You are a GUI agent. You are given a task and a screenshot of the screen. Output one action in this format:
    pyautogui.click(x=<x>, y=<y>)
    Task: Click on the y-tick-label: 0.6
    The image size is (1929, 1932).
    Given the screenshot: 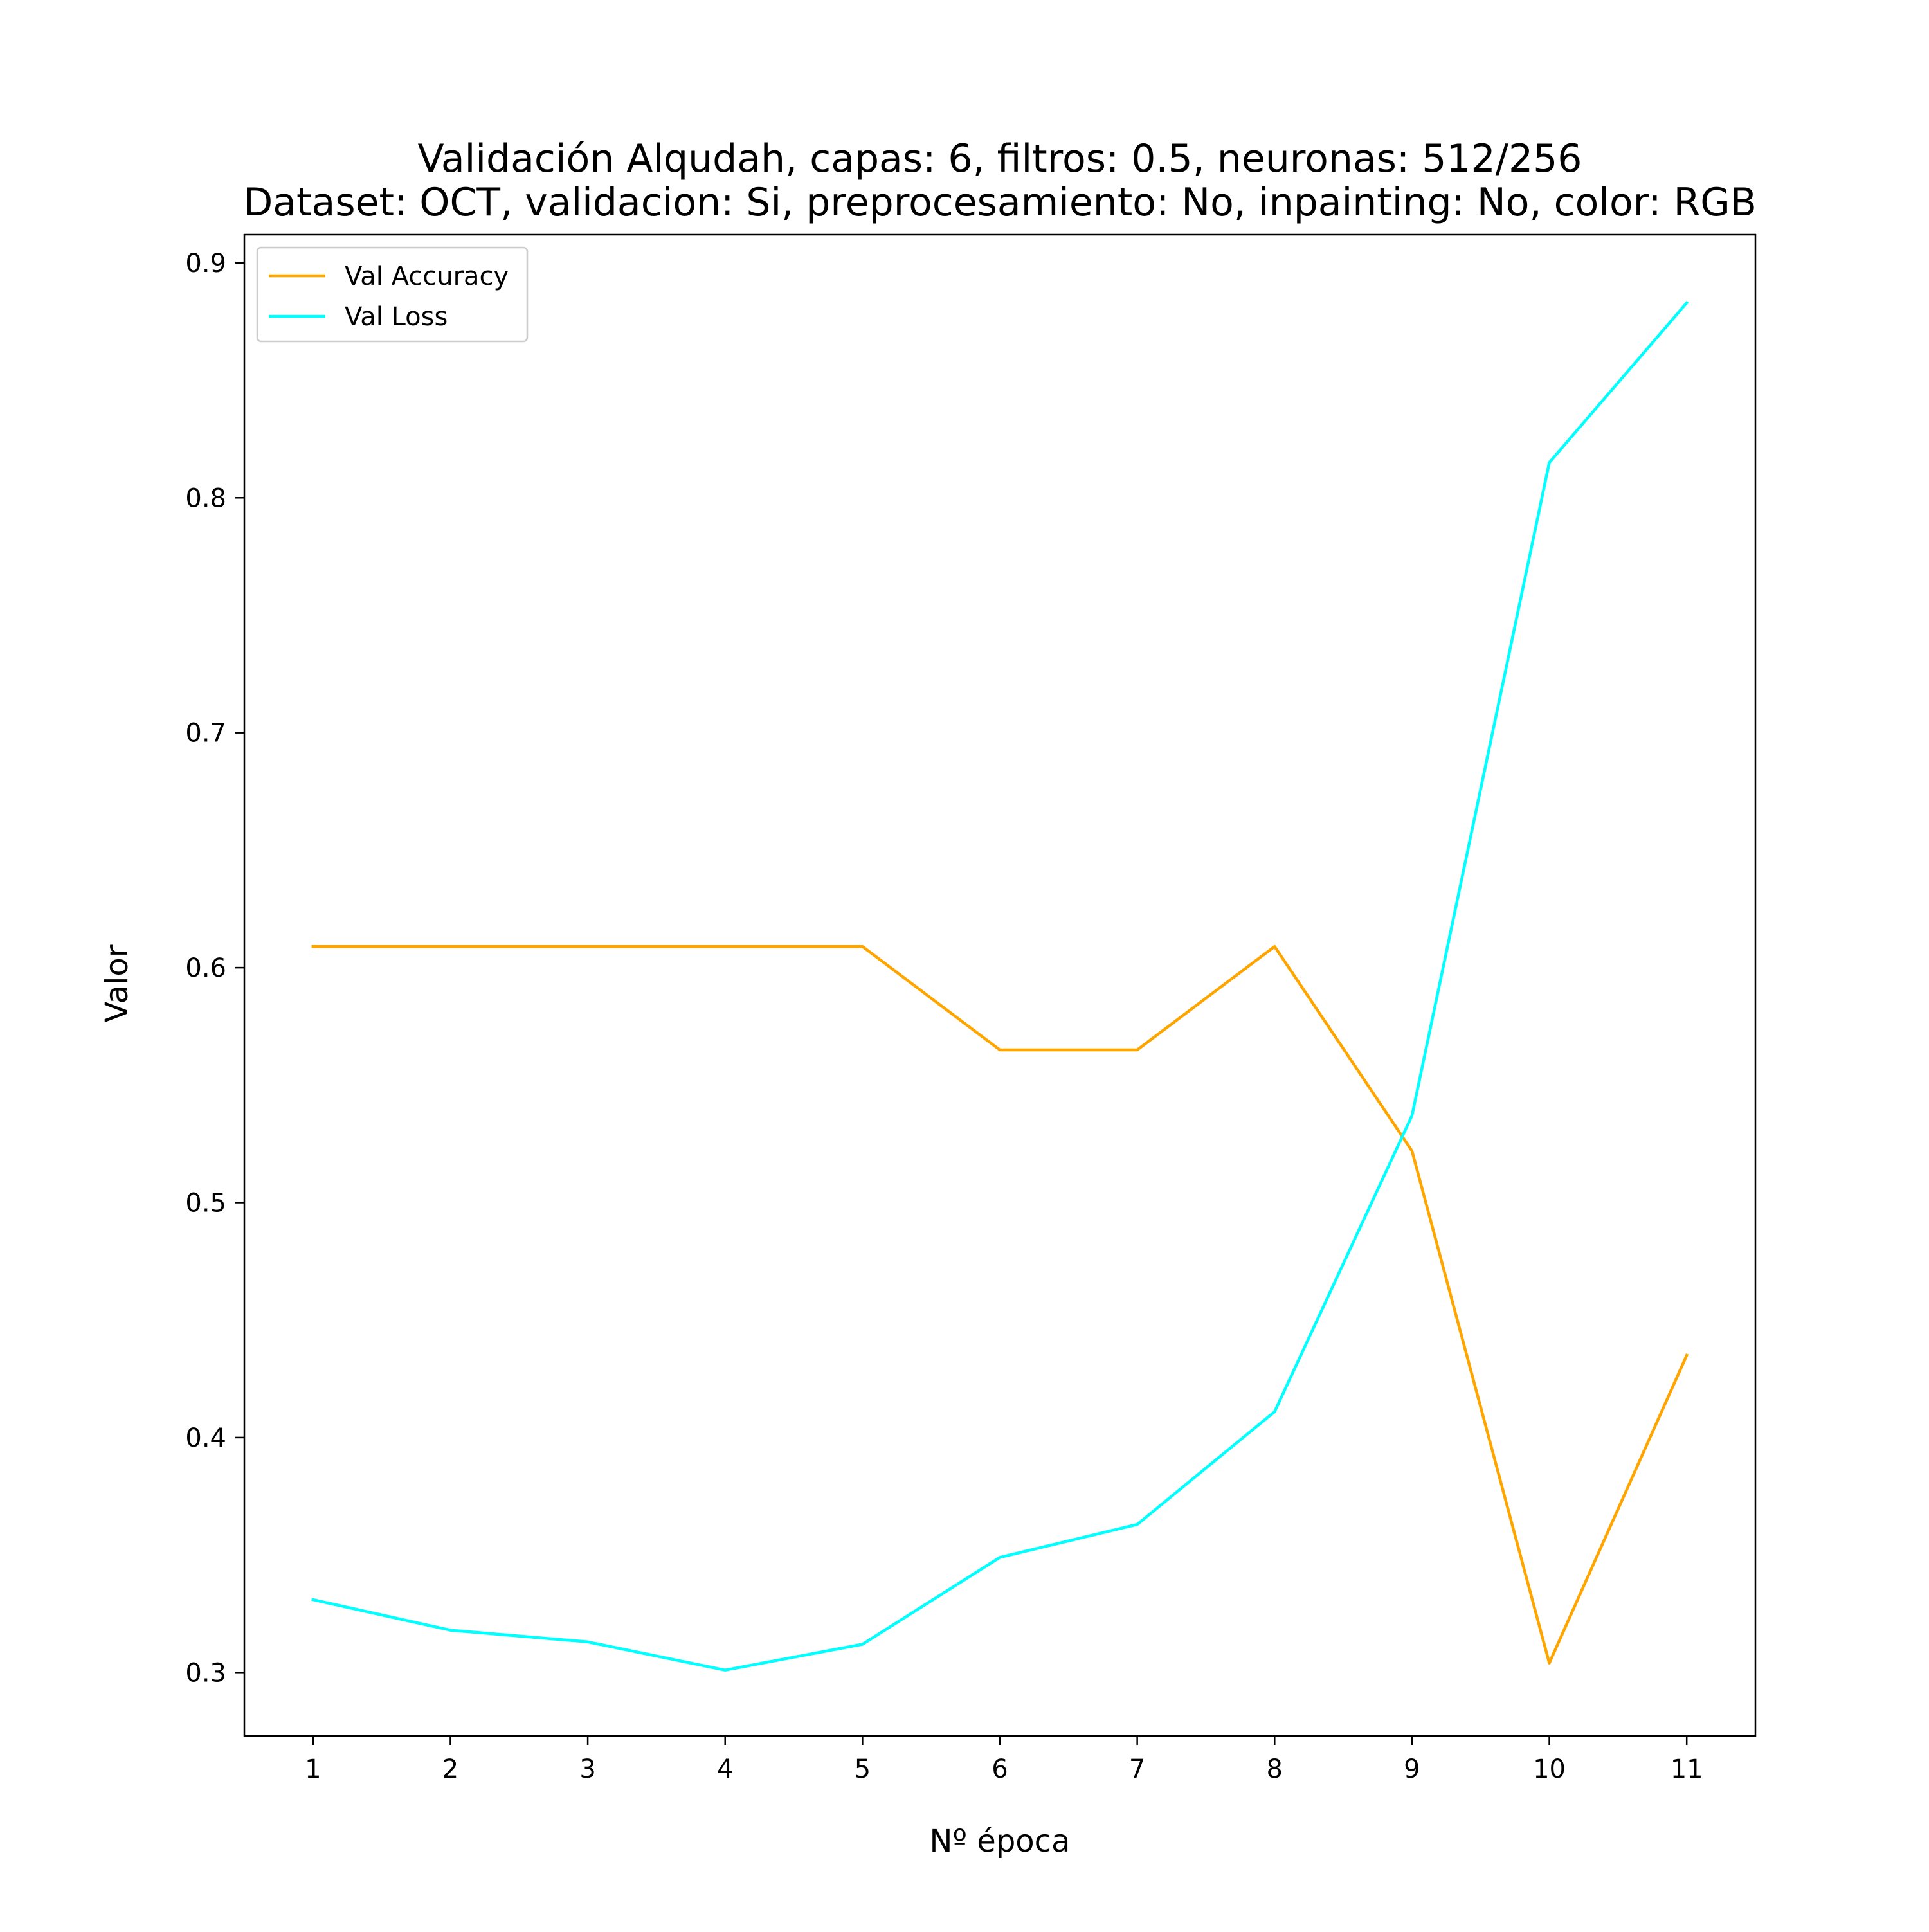 What is the action you would take?
    pyautogui.click(x=205, y=968)
    